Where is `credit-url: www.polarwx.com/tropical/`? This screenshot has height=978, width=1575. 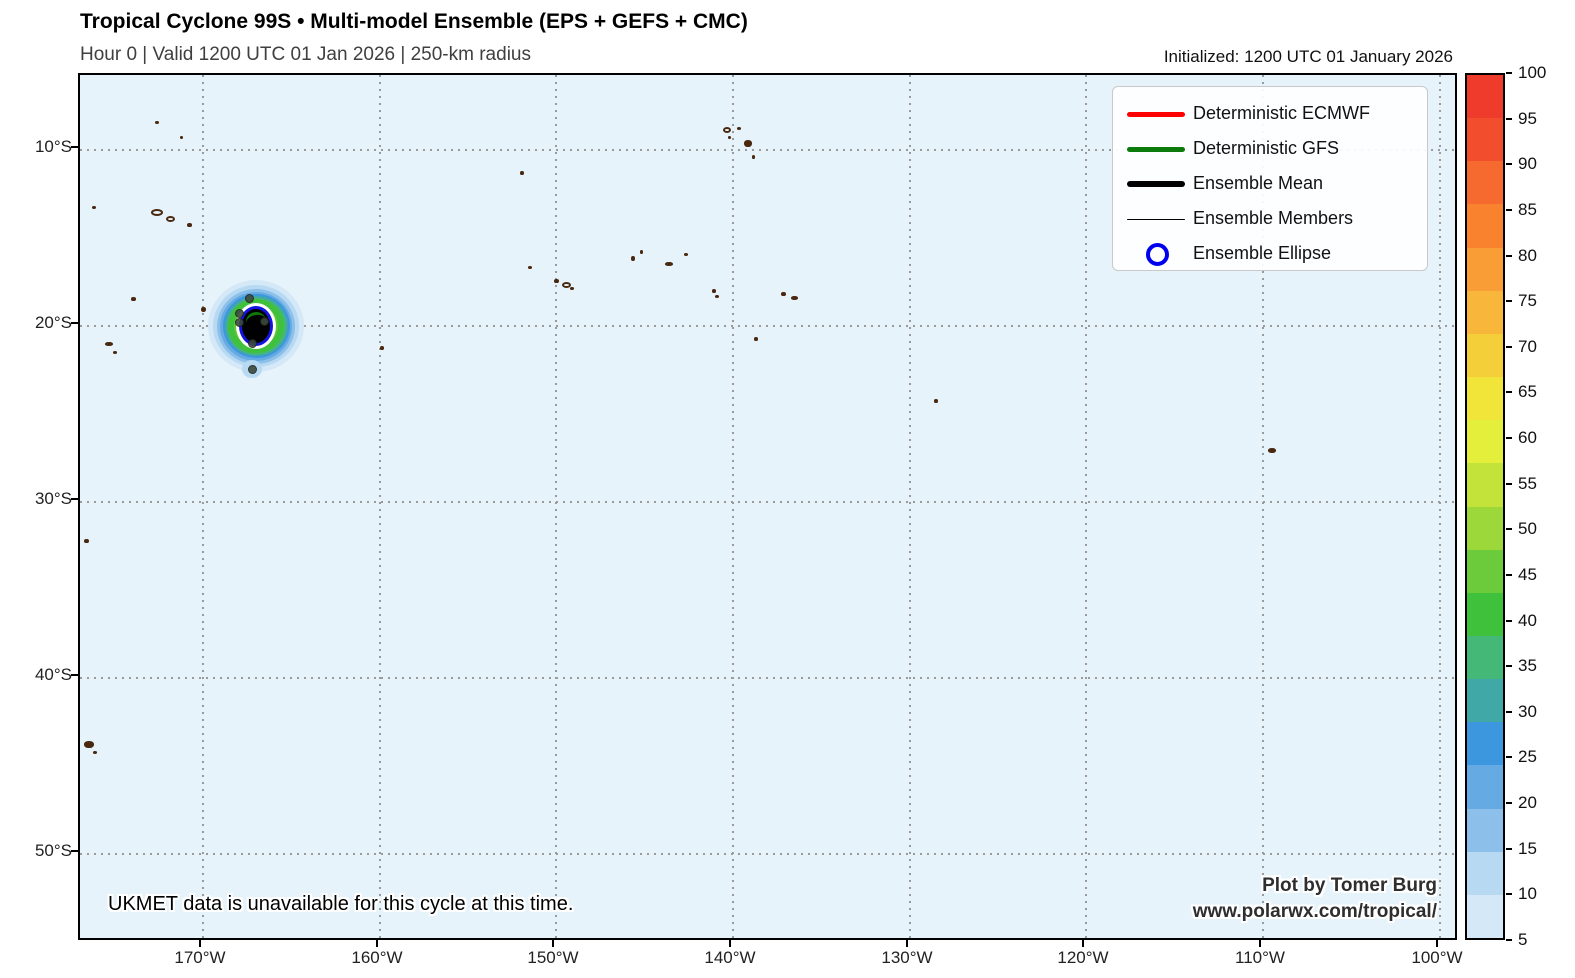
credit-url: www.polarwx.com/tropical/ is located at coordinates (1314, 911).